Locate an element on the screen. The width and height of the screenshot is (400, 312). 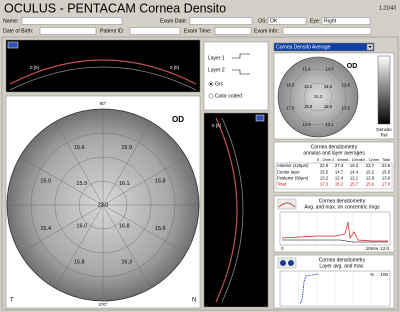
axis-label: % is located at coordinates (372, 274).